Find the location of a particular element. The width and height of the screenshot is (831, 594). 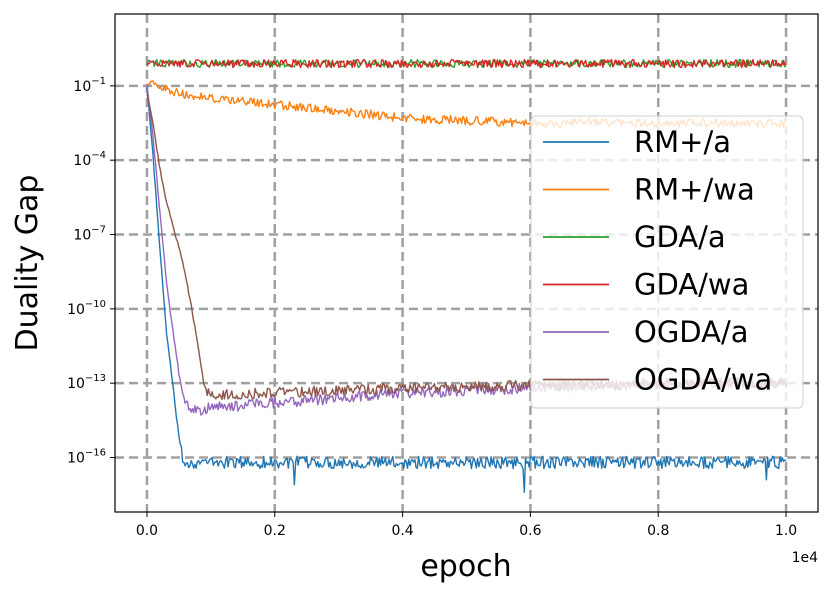

y-tick-label: 10⁻⁴ is located at coordinates (89, 159).